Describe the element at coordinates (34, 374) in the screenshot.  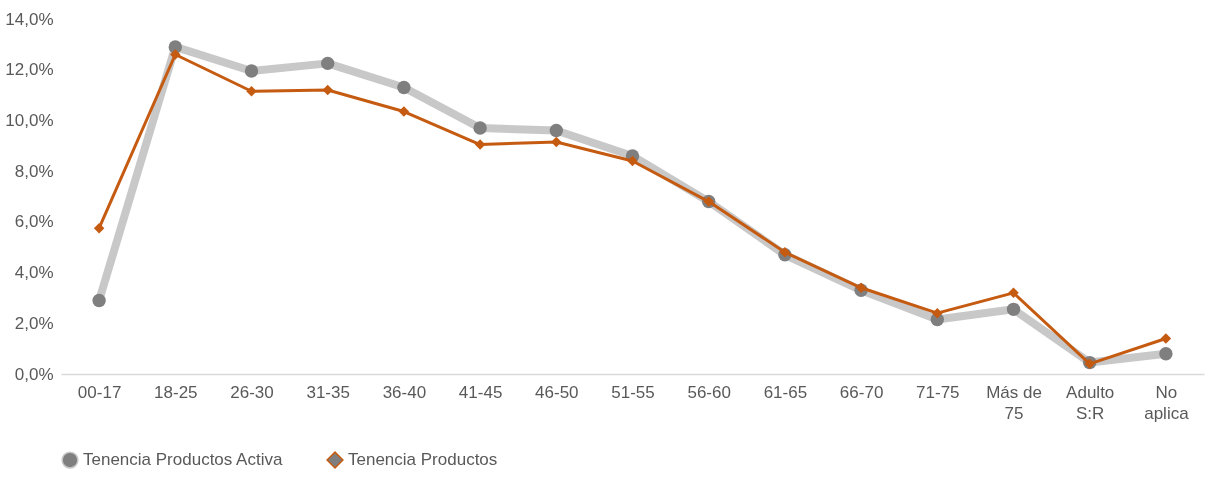
I see `y-tick-label: 0,0%` at that location.